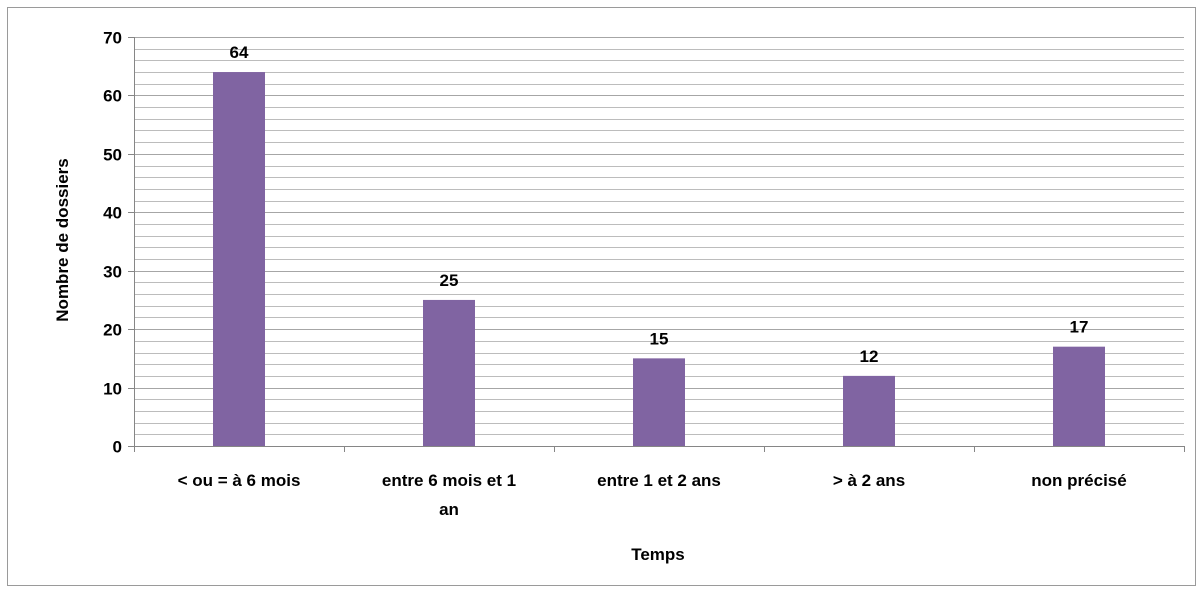 The image size is (1204, 593). I want to click on x-category-label: an, so click(449, 509).